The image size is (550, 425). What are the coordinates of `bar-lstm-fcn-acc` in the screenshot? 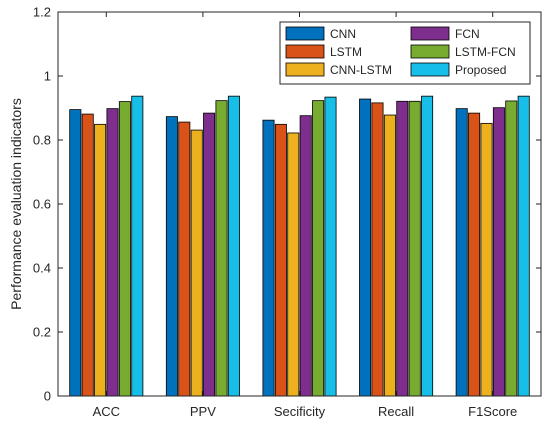 It's located at (124, 249).